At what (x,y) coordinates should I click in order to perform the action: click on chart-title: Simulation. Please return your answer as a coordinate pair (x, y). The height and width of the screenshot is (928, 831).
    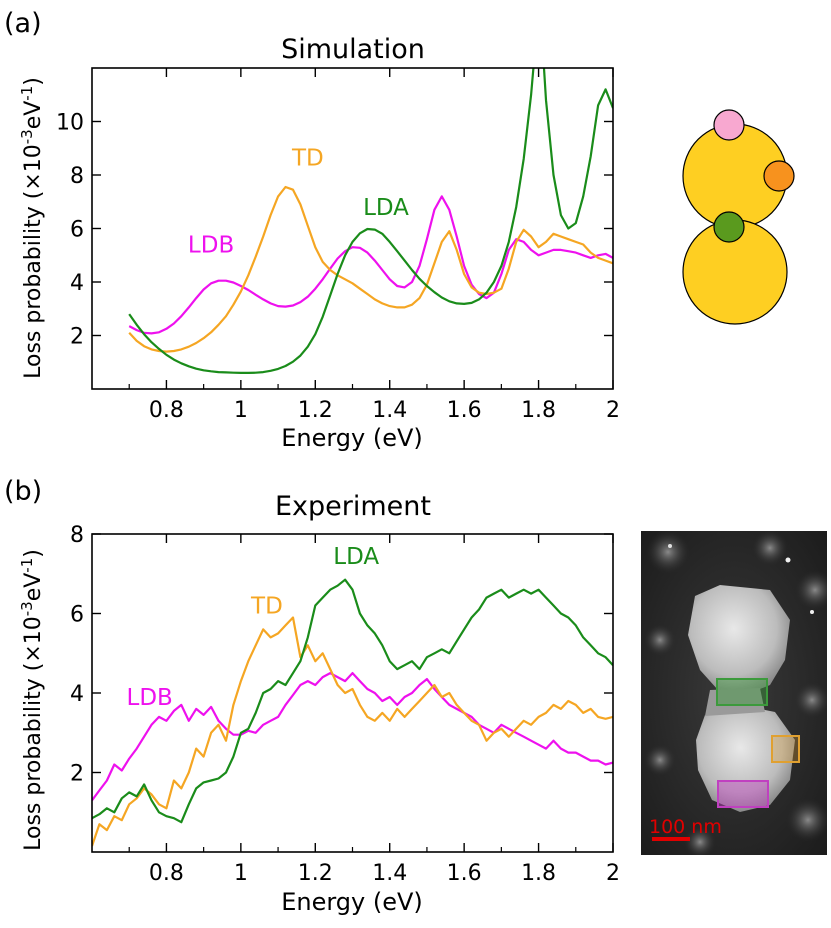
    Looking at the image, I should click on (353, 49).